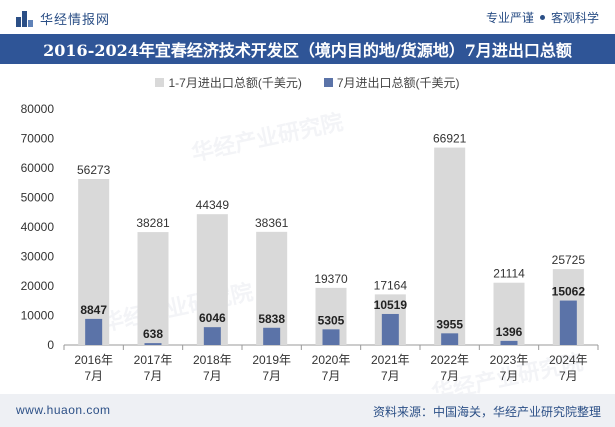  What do you see at coordinates (509, 360) in the screenshot?
I see `x-tick-label-line: 2023年` at bounding box center [509, 360].